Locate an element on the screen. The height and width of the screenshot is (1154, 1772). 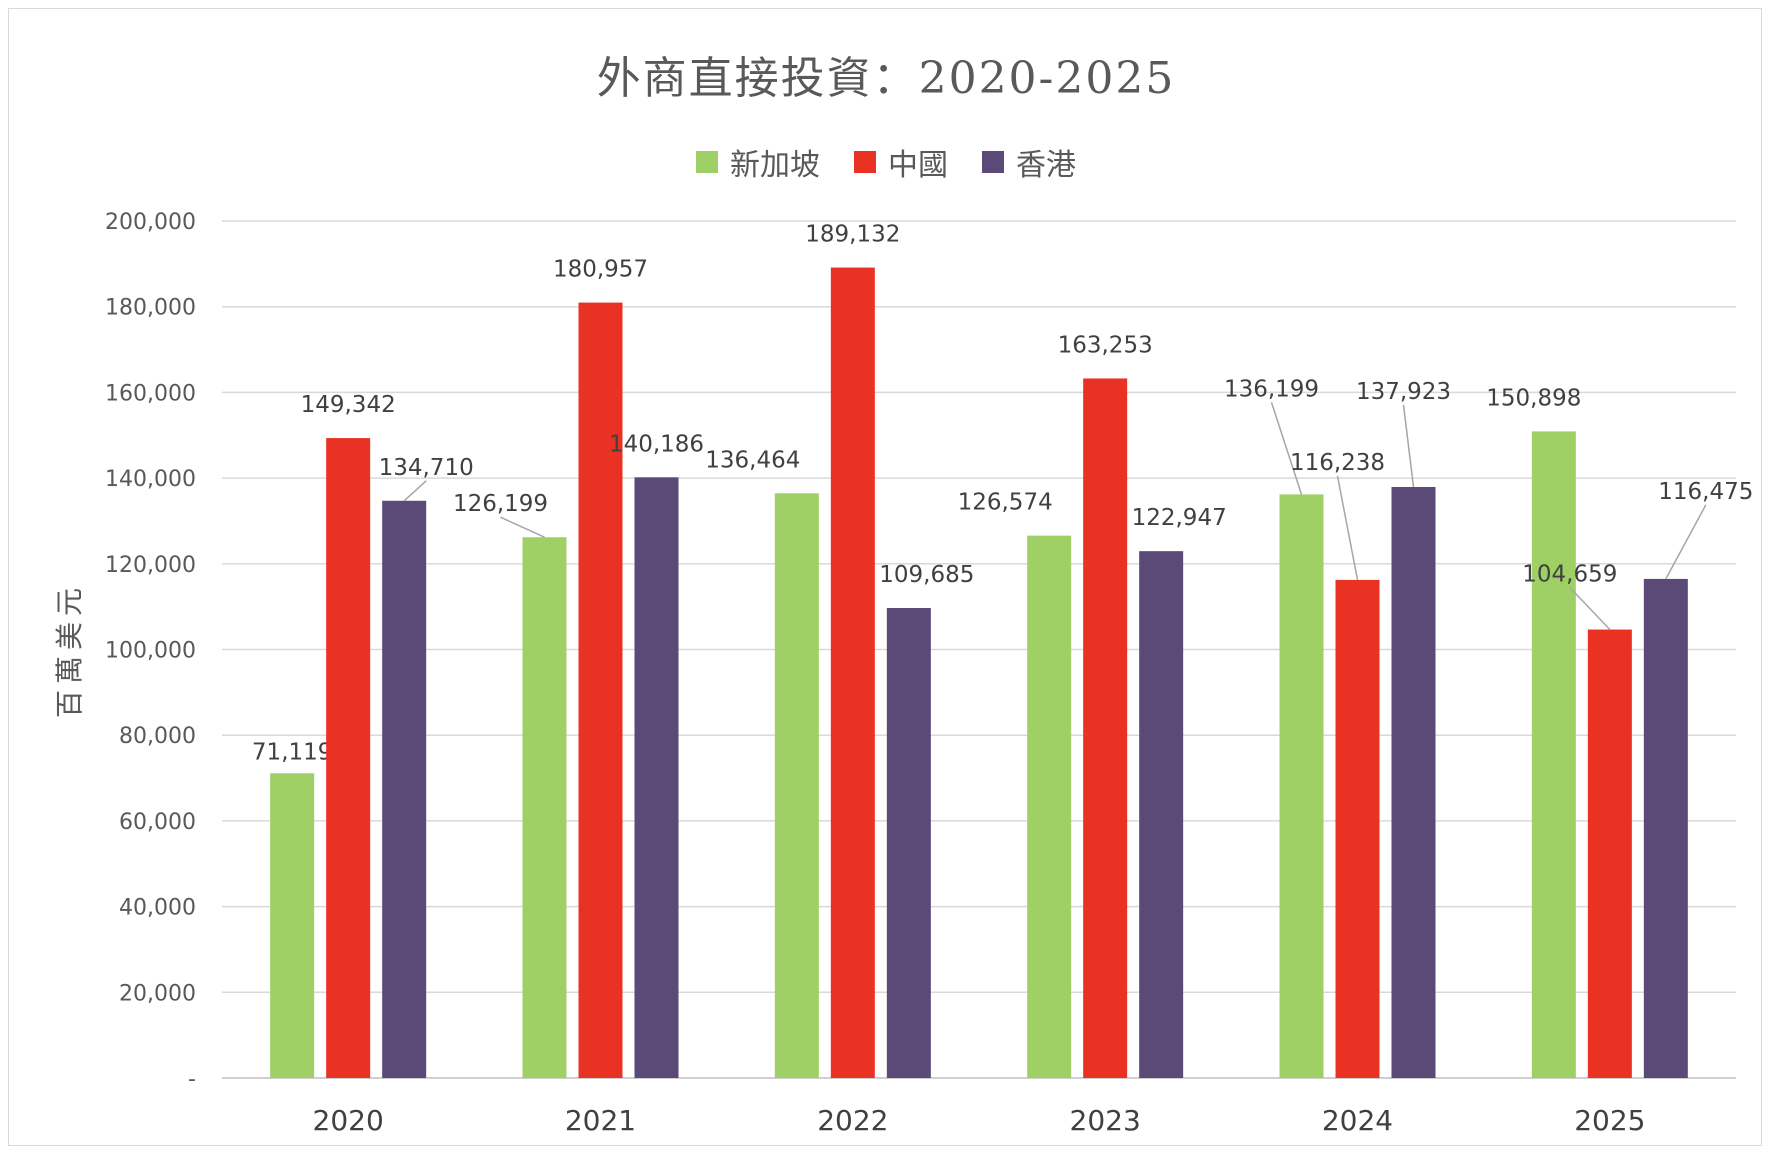
data-label: 136,464 is located at coordinates (752, 460).